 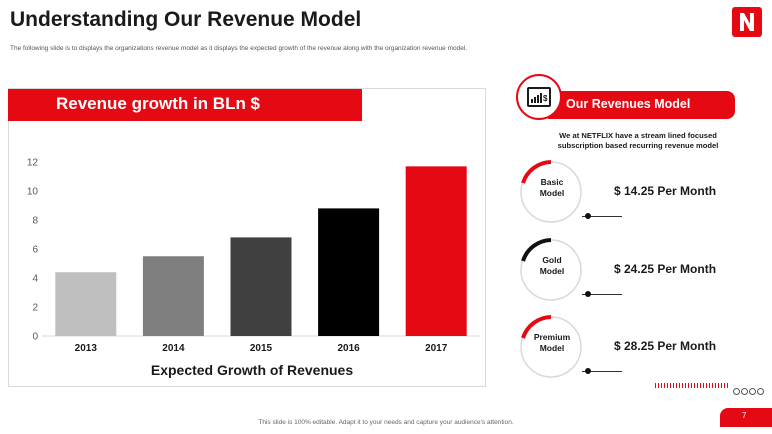 What do you see at coordinates (86, 348) in the screenshot?
I see `x-tick-label: 2013` at bounding box center [86, 348].